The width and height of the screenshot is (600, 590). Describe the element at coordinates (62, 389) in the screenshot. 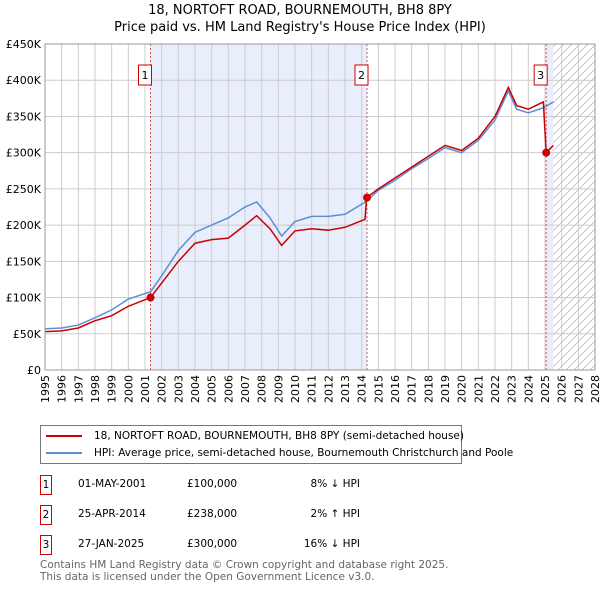

I see `x-tick-label: 1996` at that location.